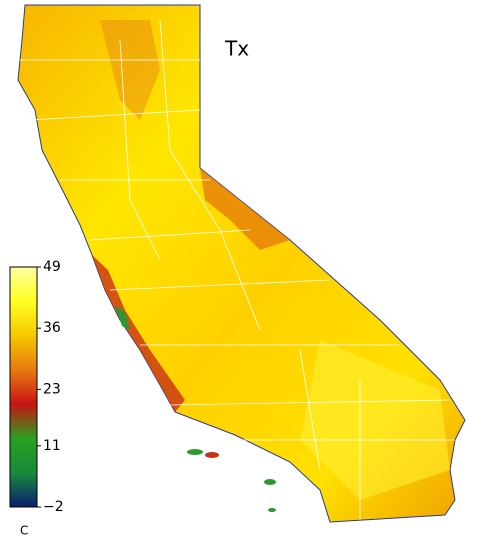 The image size is (500, 550). What do you see at coordinates (236, 49) in the screenshot?
I see `map-title: Tx` at bounding box center [236, 49].